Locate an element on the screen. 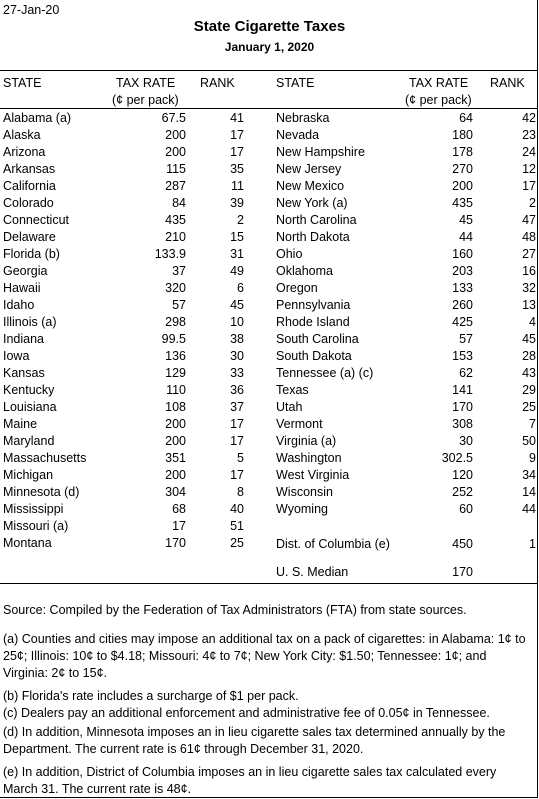 The width and height of the screenshot is (539, 799). state-name: Connecticut is located at coordinates (36, 220).